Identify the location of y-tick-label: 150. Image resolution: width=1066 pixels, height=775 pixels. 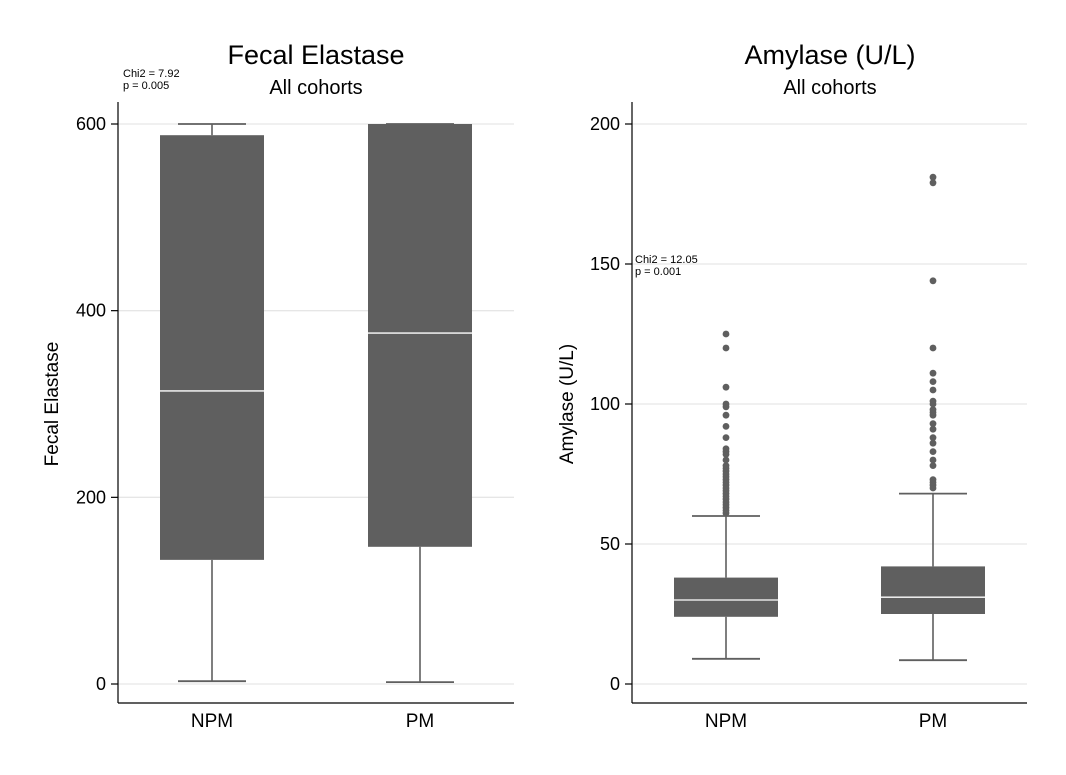
(605, 264).